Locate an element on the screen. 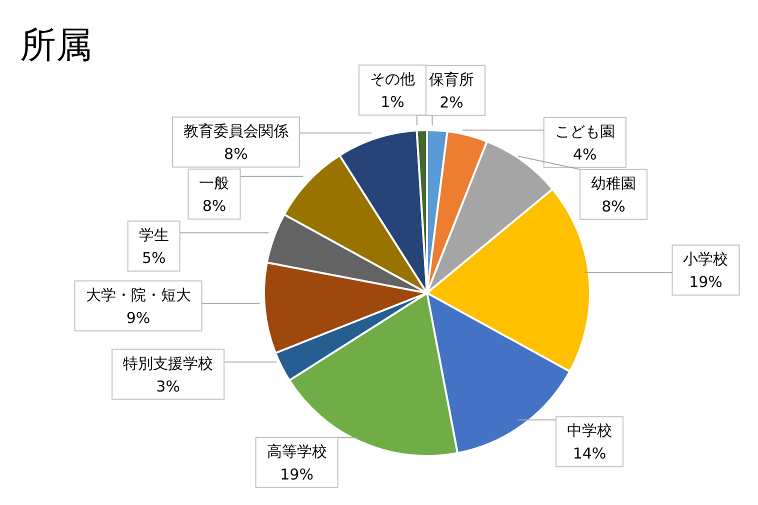  data-label: 14% is located at coordinates (589, 453).